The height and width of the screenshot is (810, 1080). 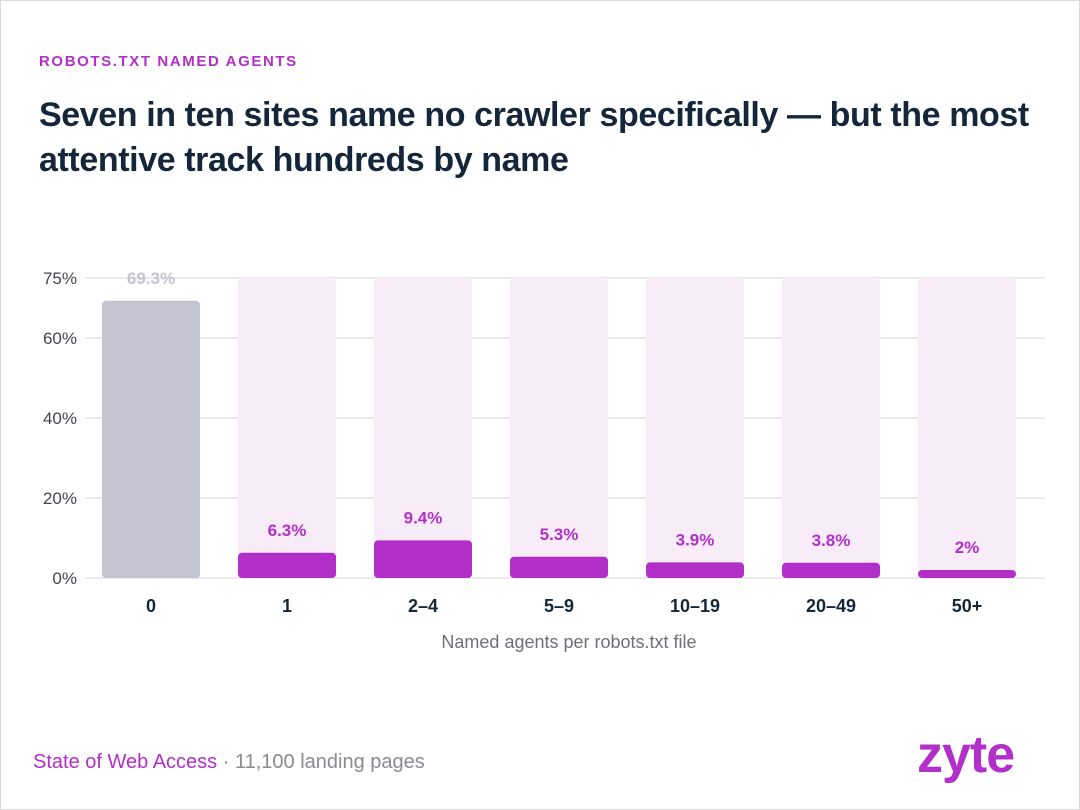 What do you see at coordinates (559, 534) in the screenshot?
I see `bar-value-label: 5.3%` at bounding box center [559, 534].